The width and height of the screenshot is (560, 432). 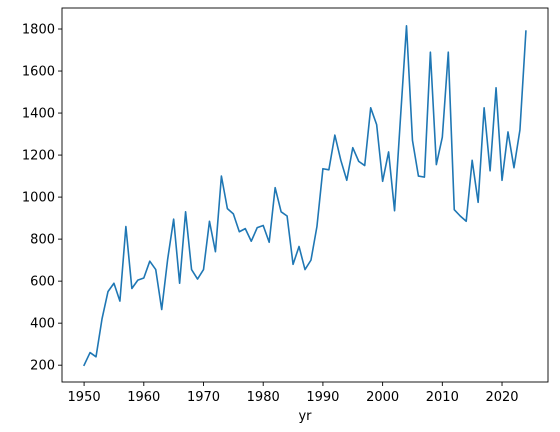 What do you see at coordinates (38, 30) in the screenshot?
I see `y-tick-label: 1800` at bounding box center [38, 30].